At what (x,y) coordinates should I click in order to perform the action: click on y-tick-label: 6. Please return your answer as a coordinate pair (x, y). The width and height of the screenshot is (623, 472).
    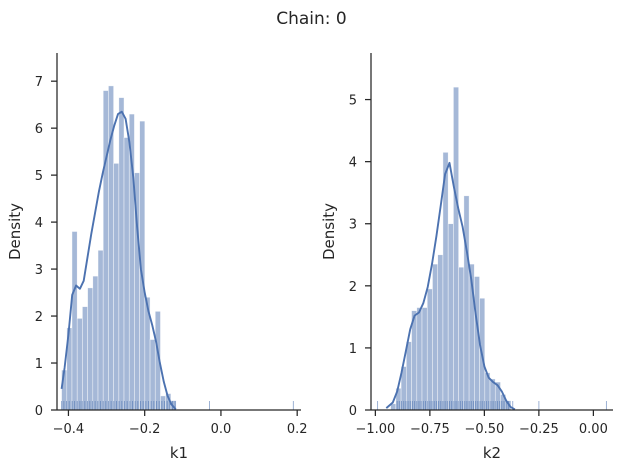
    Looking at the image, I should click on (39, 129).